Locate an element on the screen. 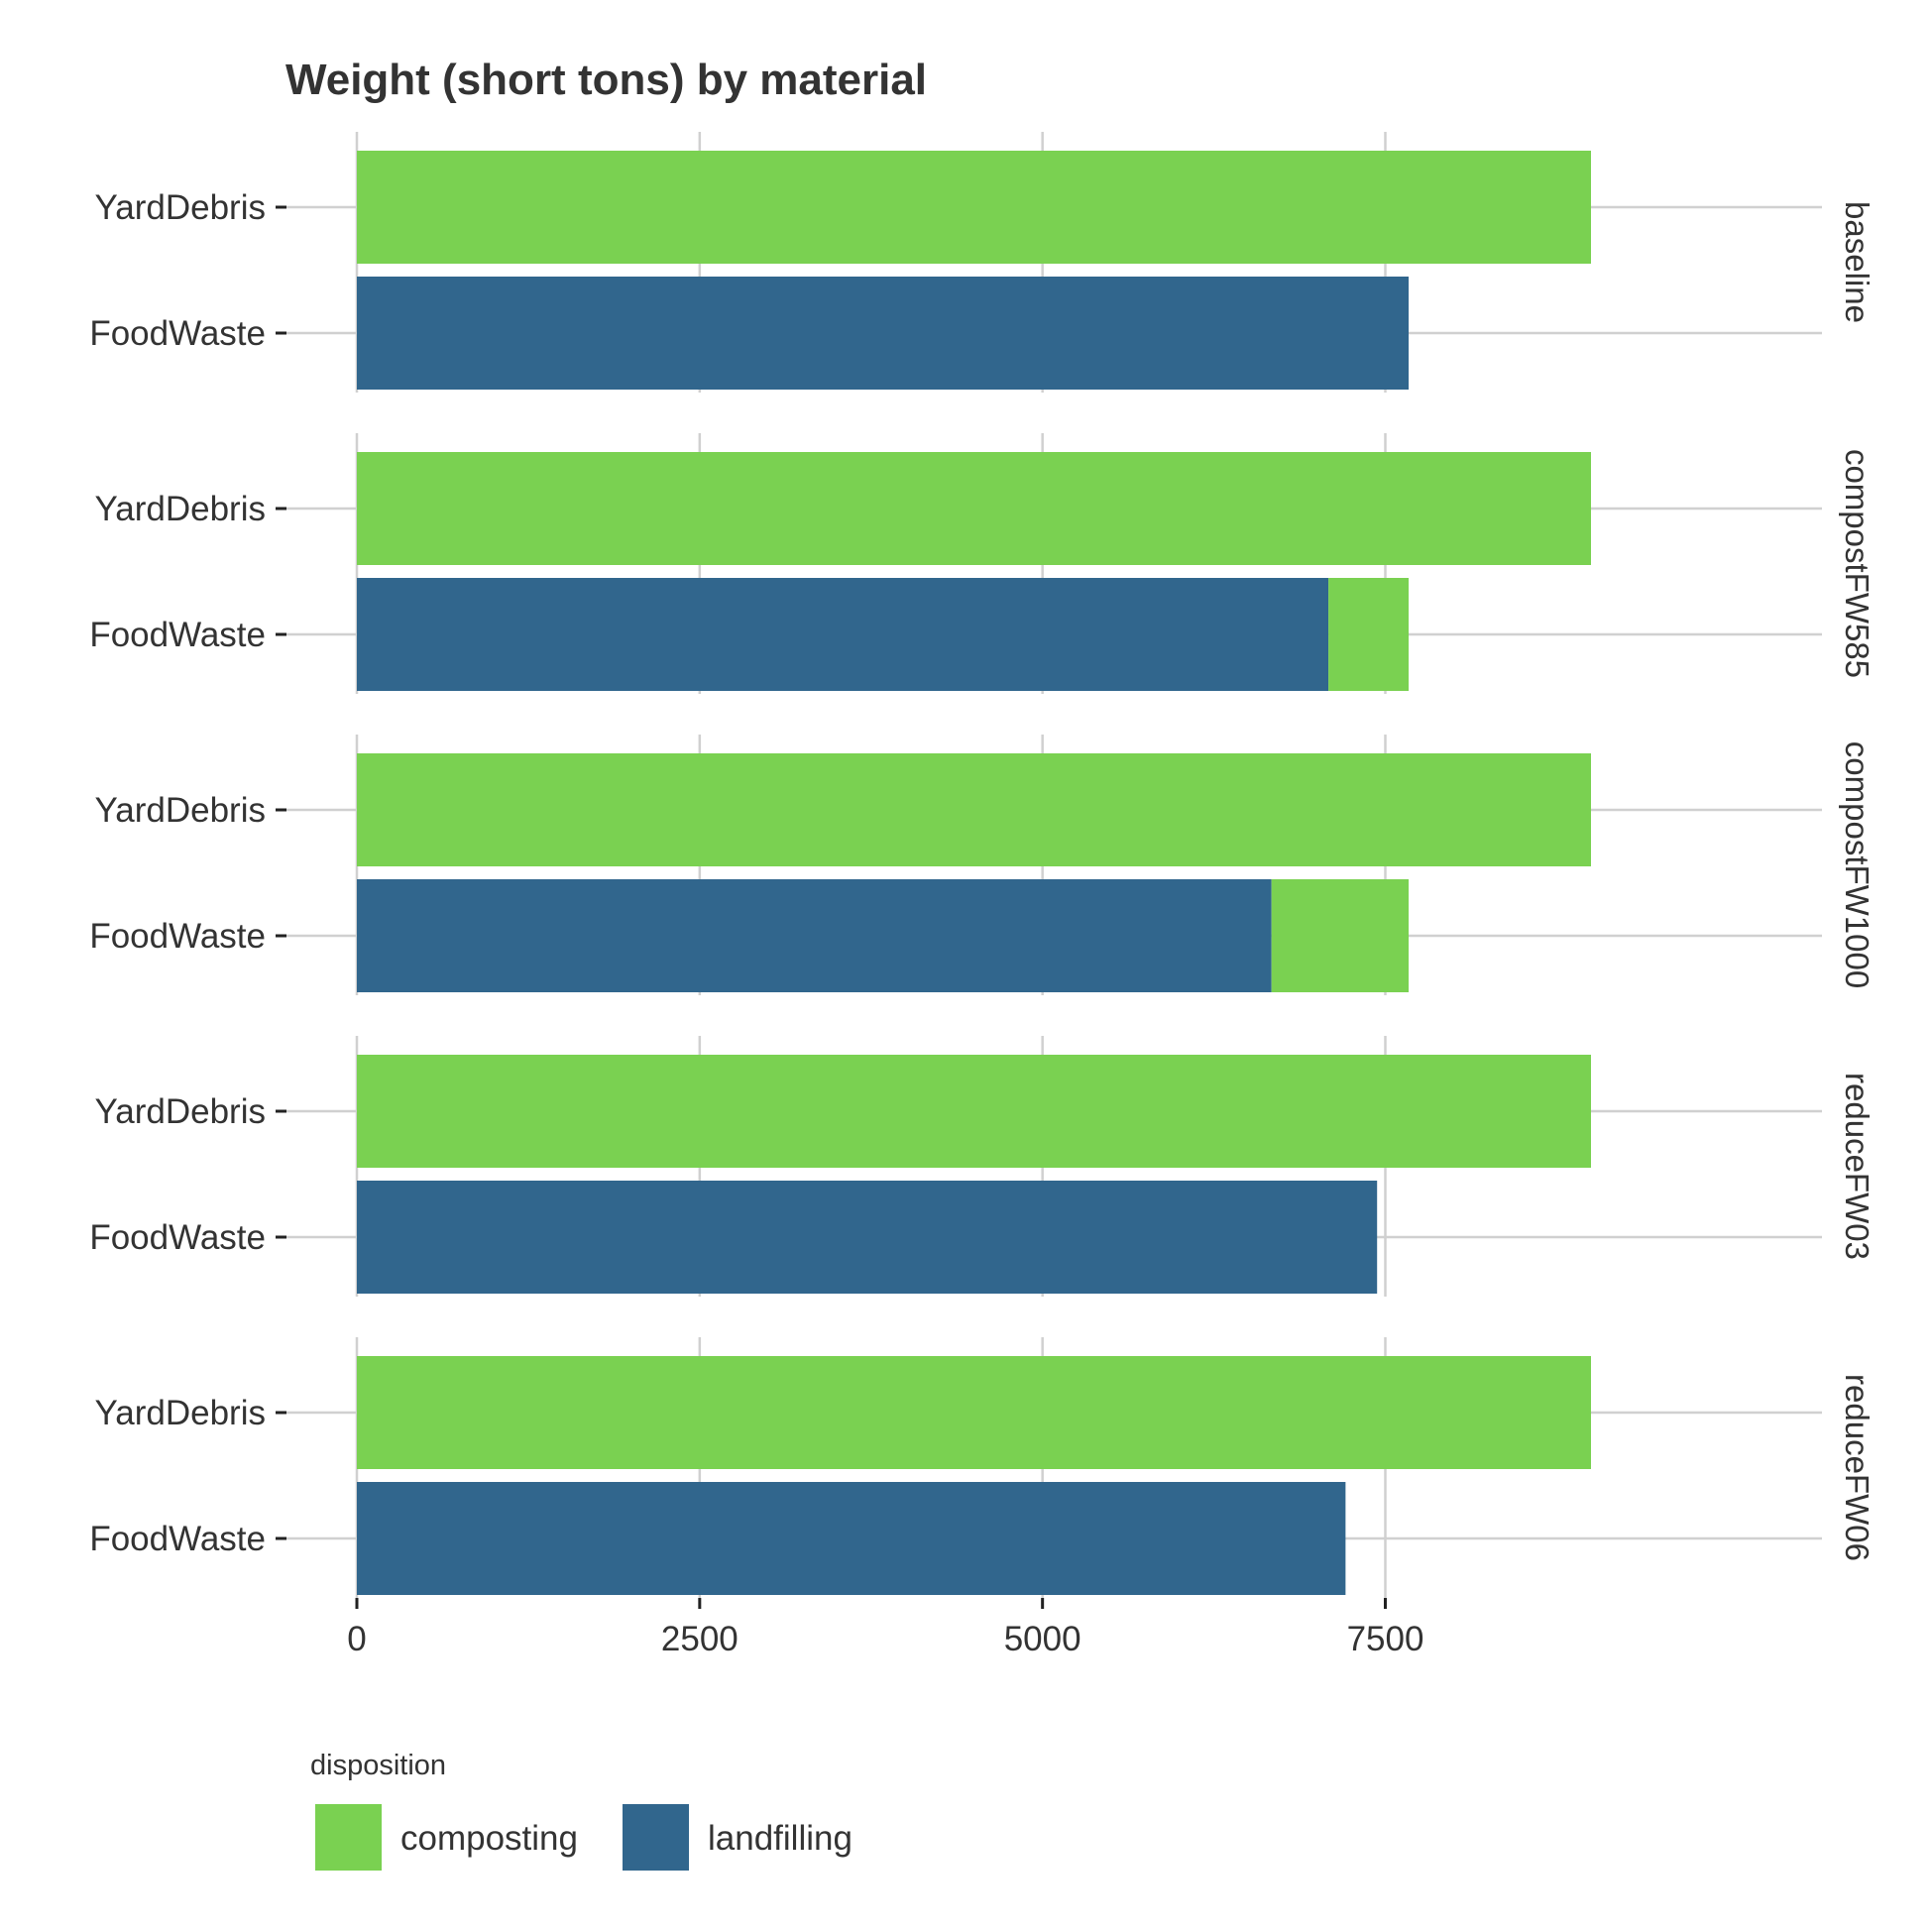 Image resolution: width=1932 pixels, height=1932 pixels. legend-label-composting: composting is located at coordinates (489, 1838).